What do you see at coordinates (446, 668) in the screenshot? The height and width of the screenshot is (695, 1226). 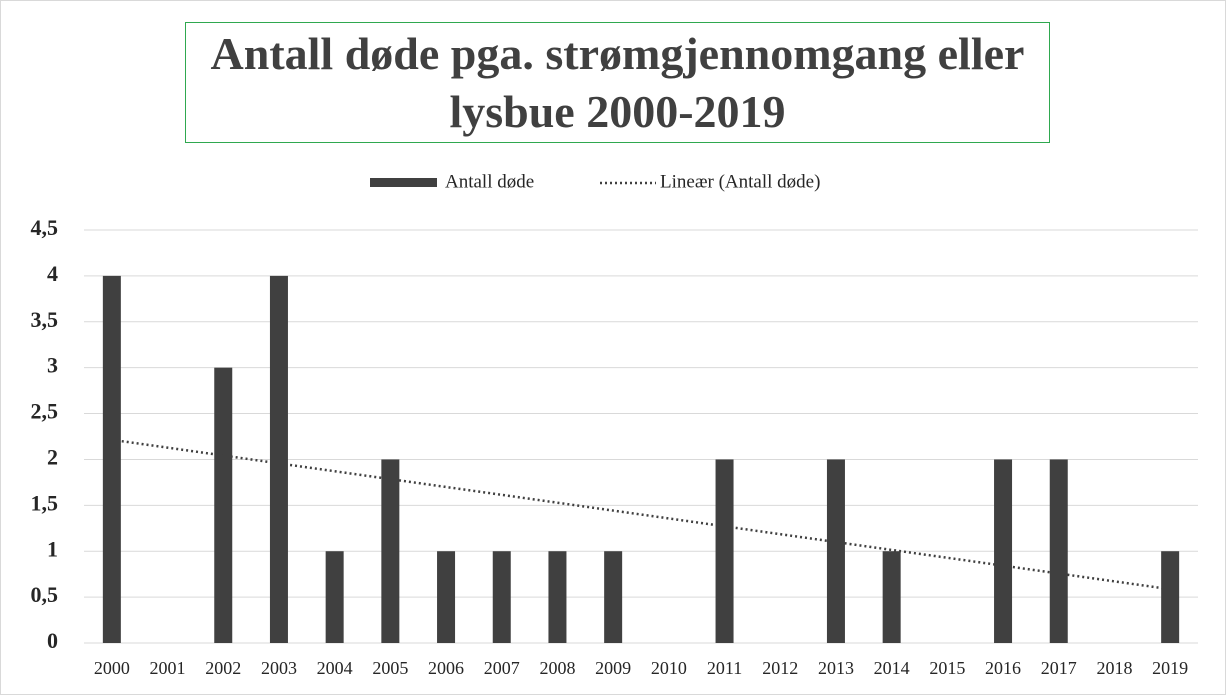 I see `x-tick-label: 2006` at bounding box center [446, 668].